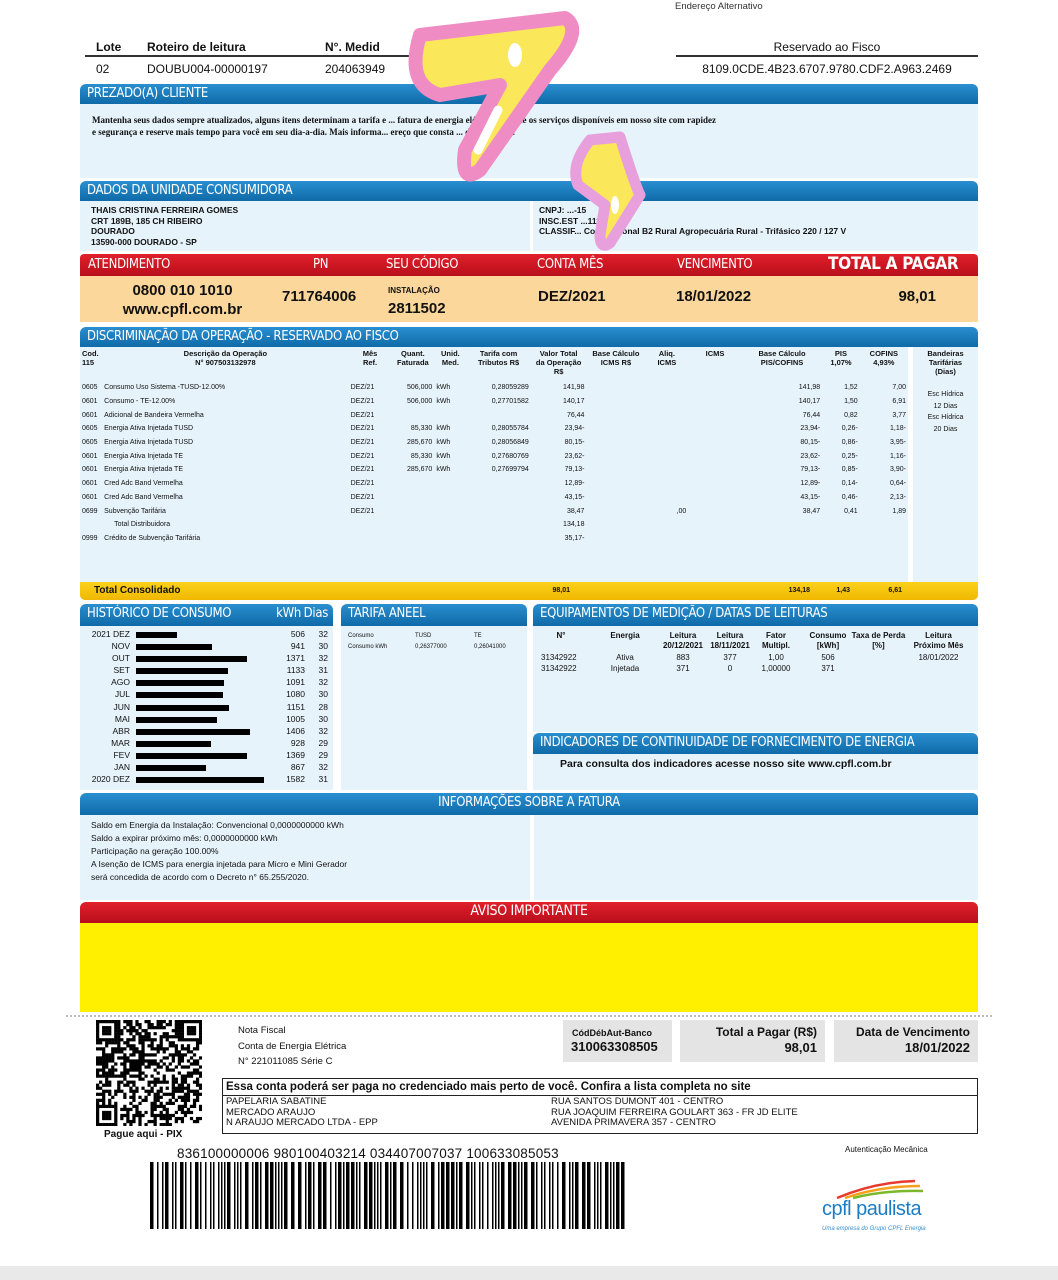 The width and height of the screenshot is (1058, 1280). I want to click on total-pagar-value: 98,01, so click(800, 1047).